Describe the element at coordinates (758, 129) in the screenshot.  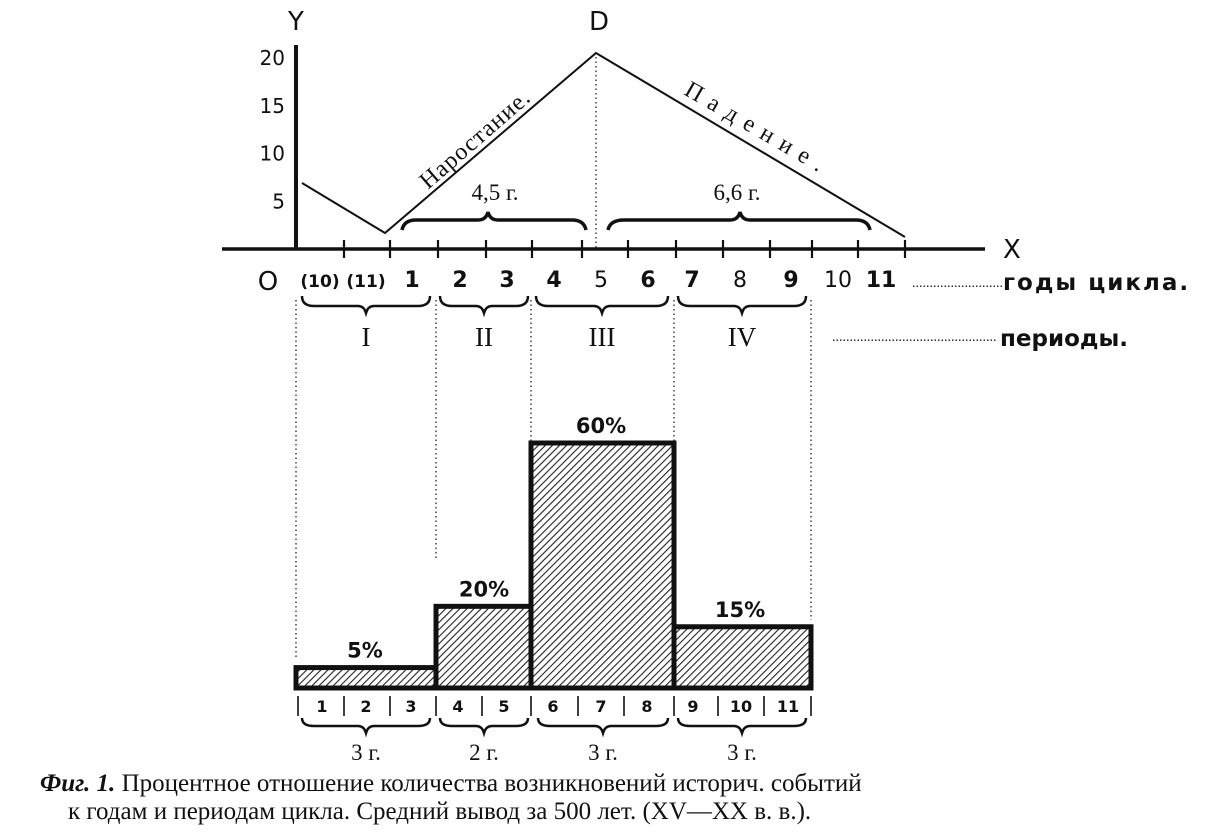
I see `fall-label: Падение.` at that location.